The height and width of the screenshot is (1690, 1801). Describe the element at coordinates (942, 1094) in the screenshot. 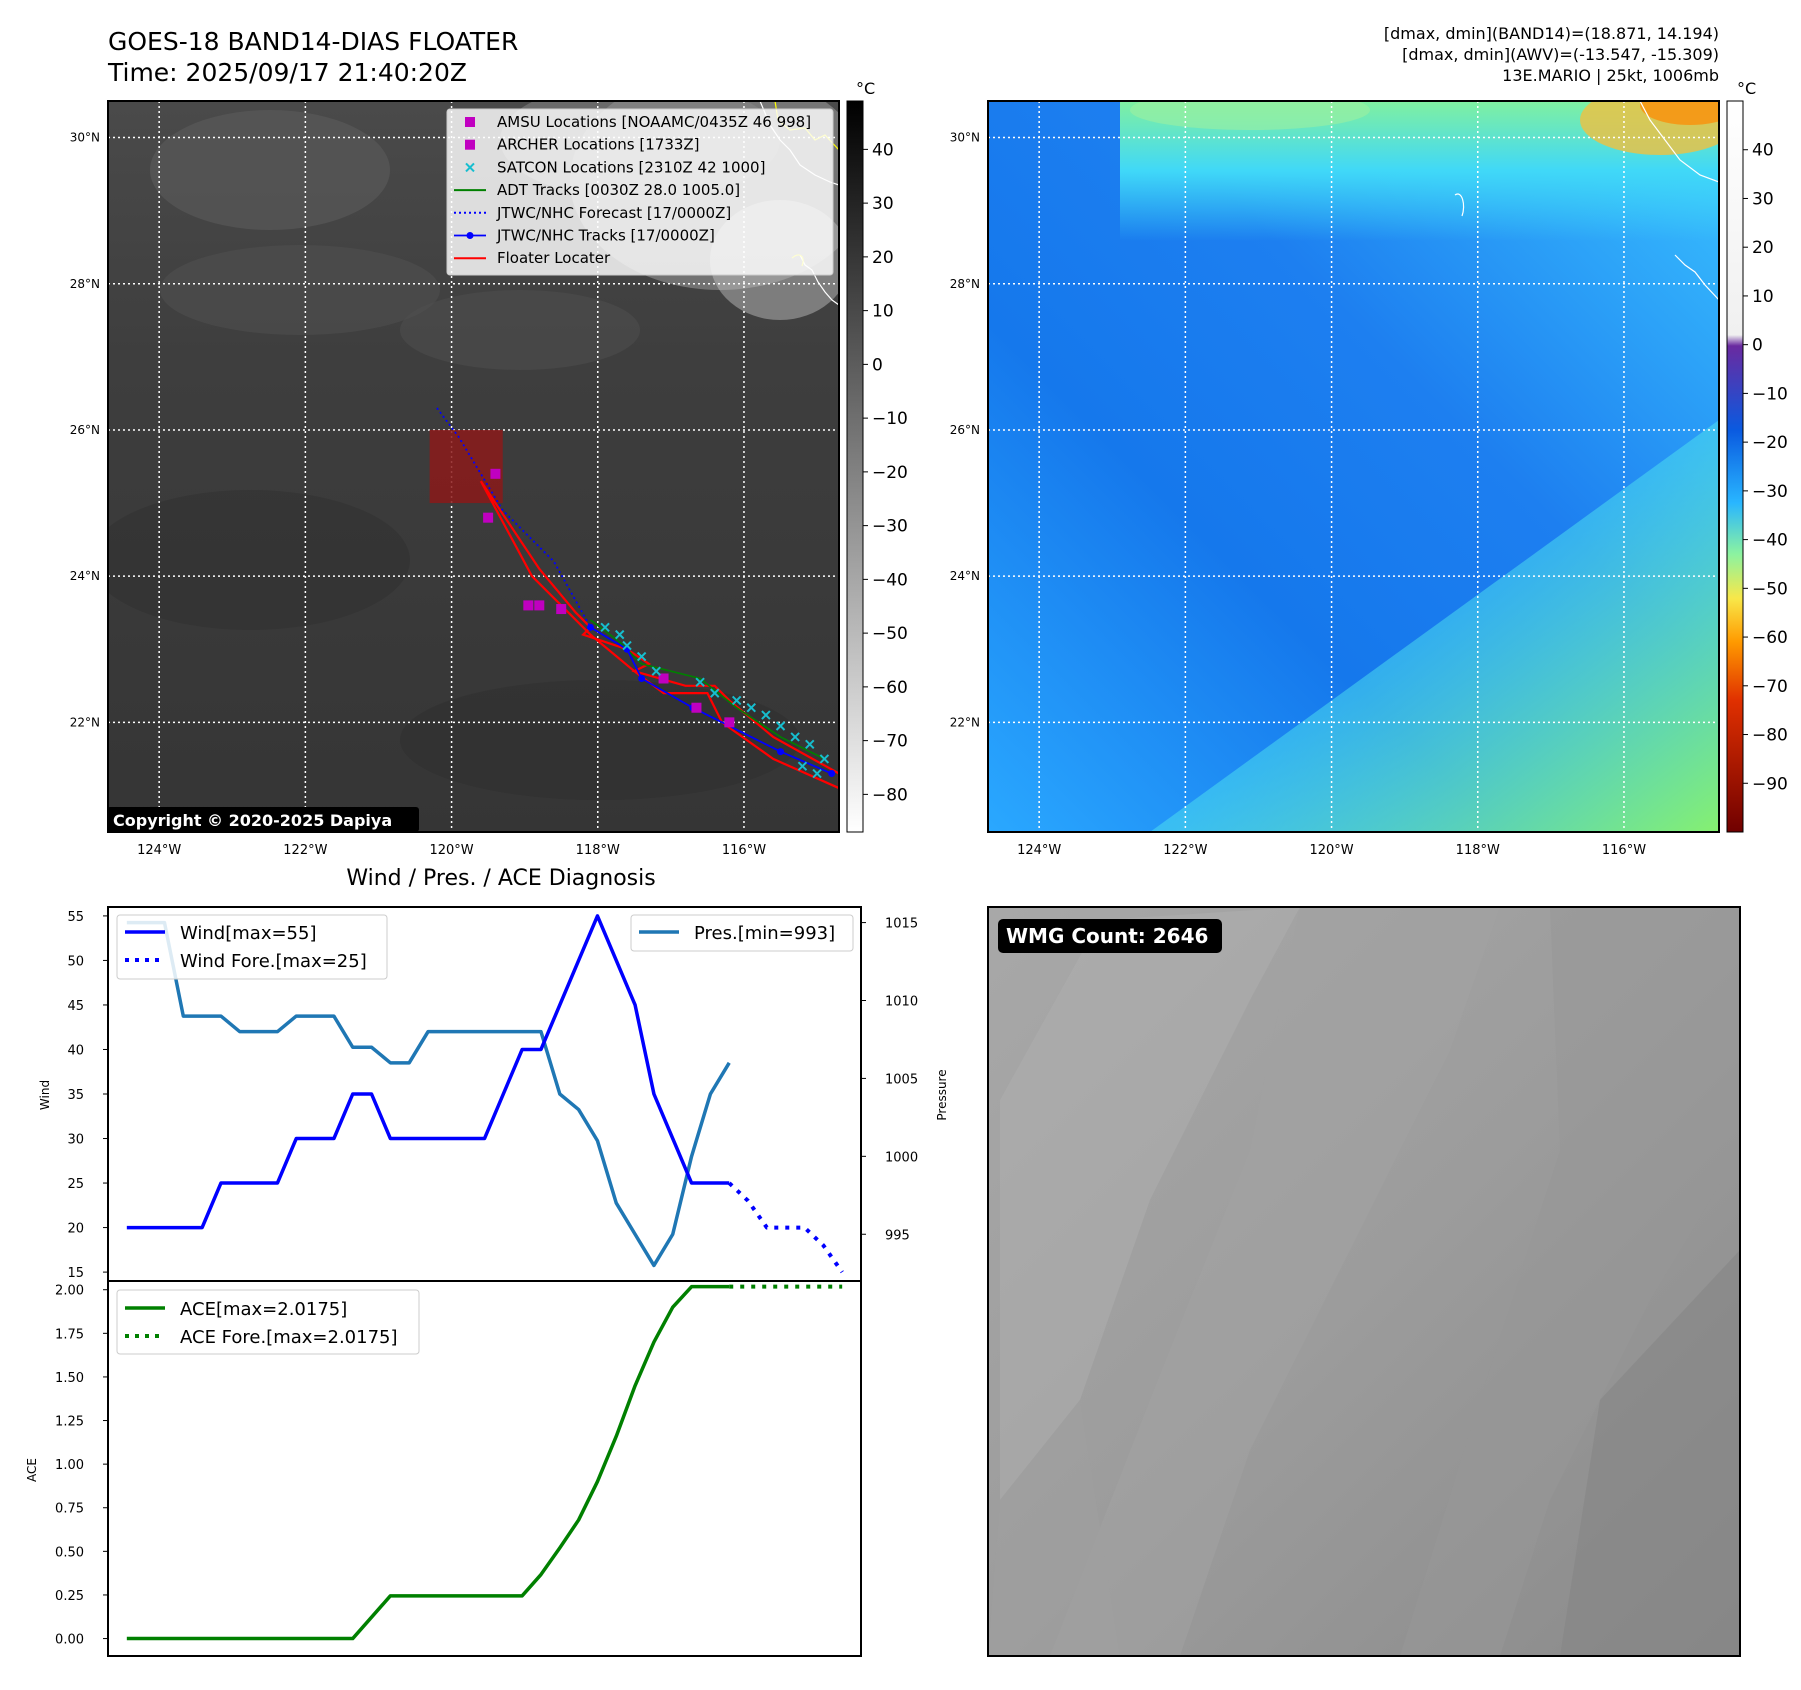

I see `pressure-axis-label: Pressure` at that location.